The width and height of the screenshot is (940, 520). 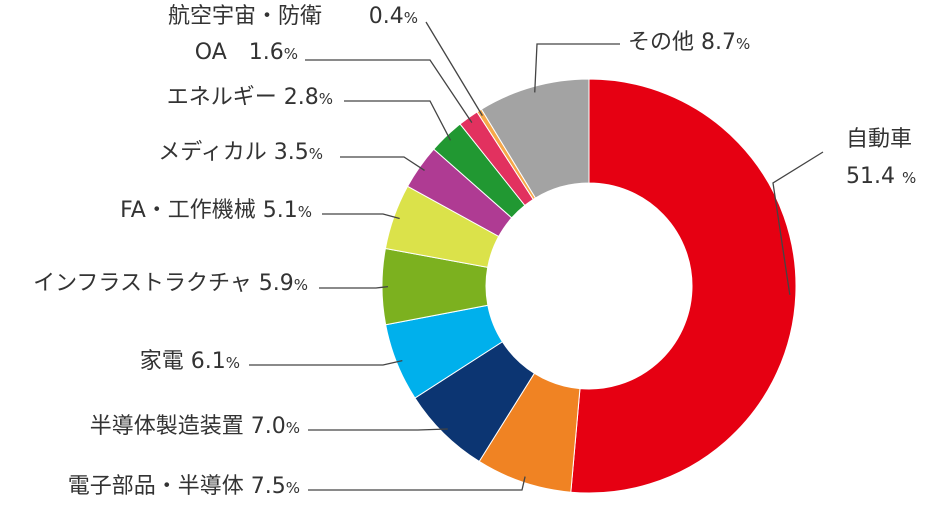 I want to click on slice-value-1: 51.4 %, so click(x=881, y=176).